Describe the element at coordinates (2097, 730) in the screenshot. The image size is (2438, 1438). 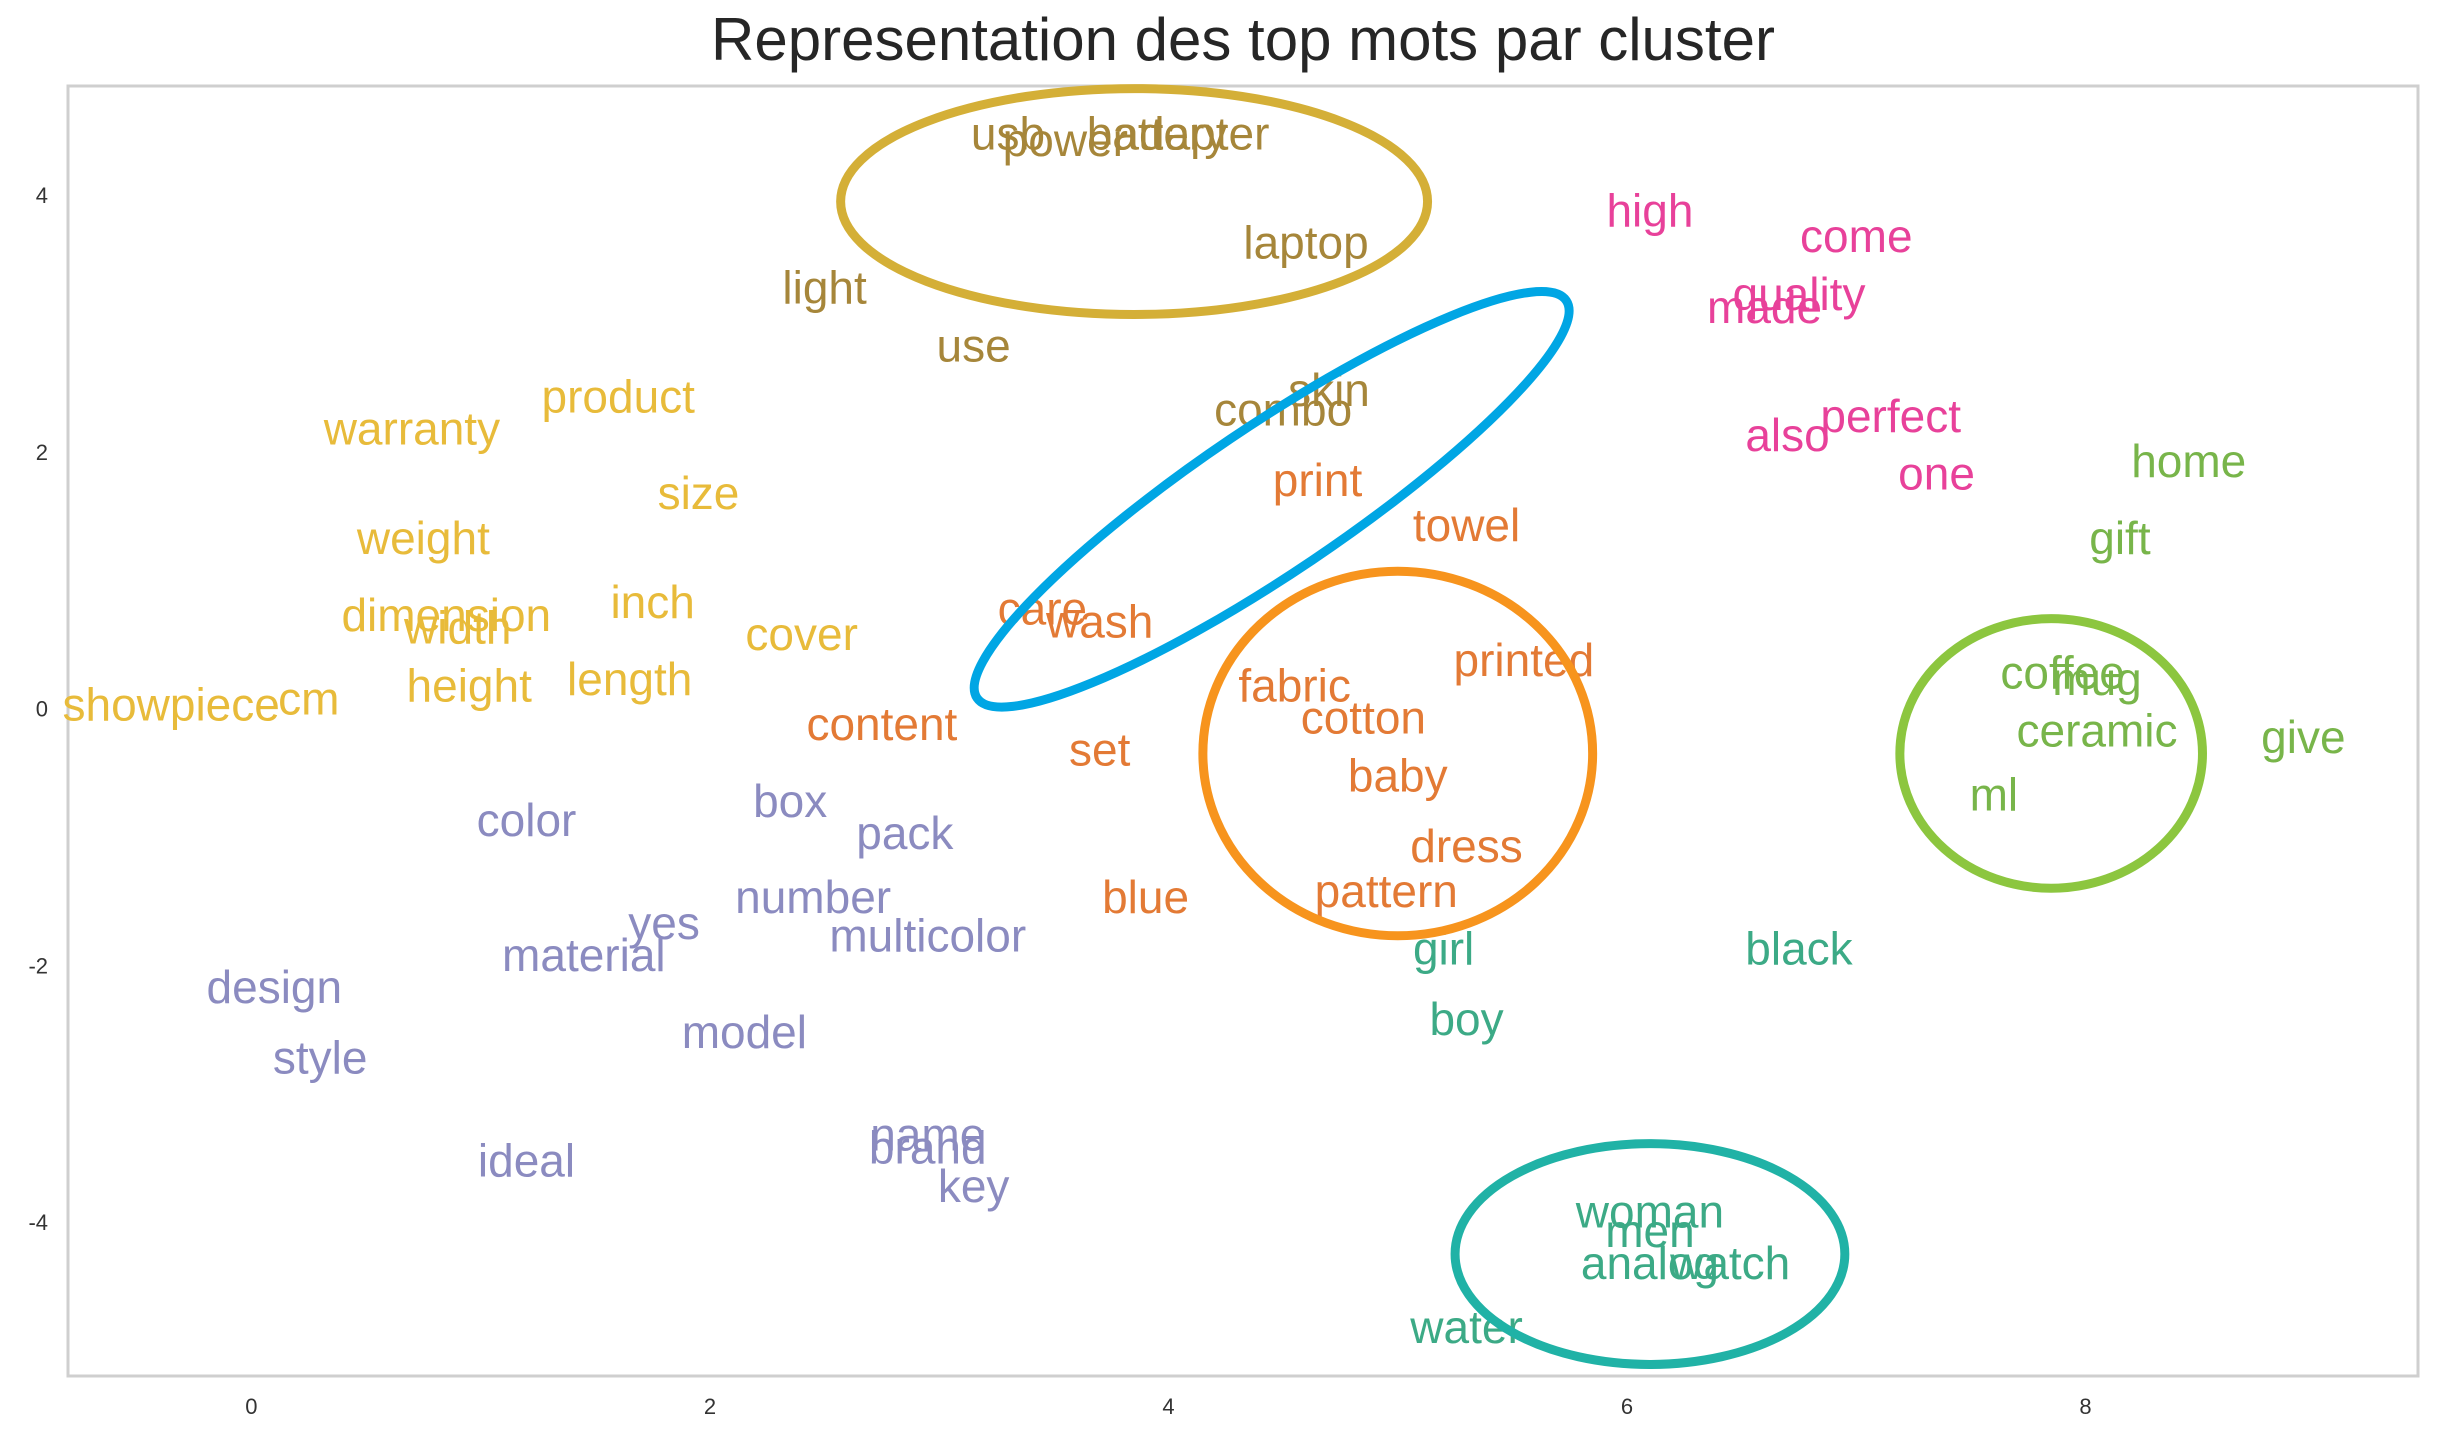
I see `word-label: ceramic` at that location.